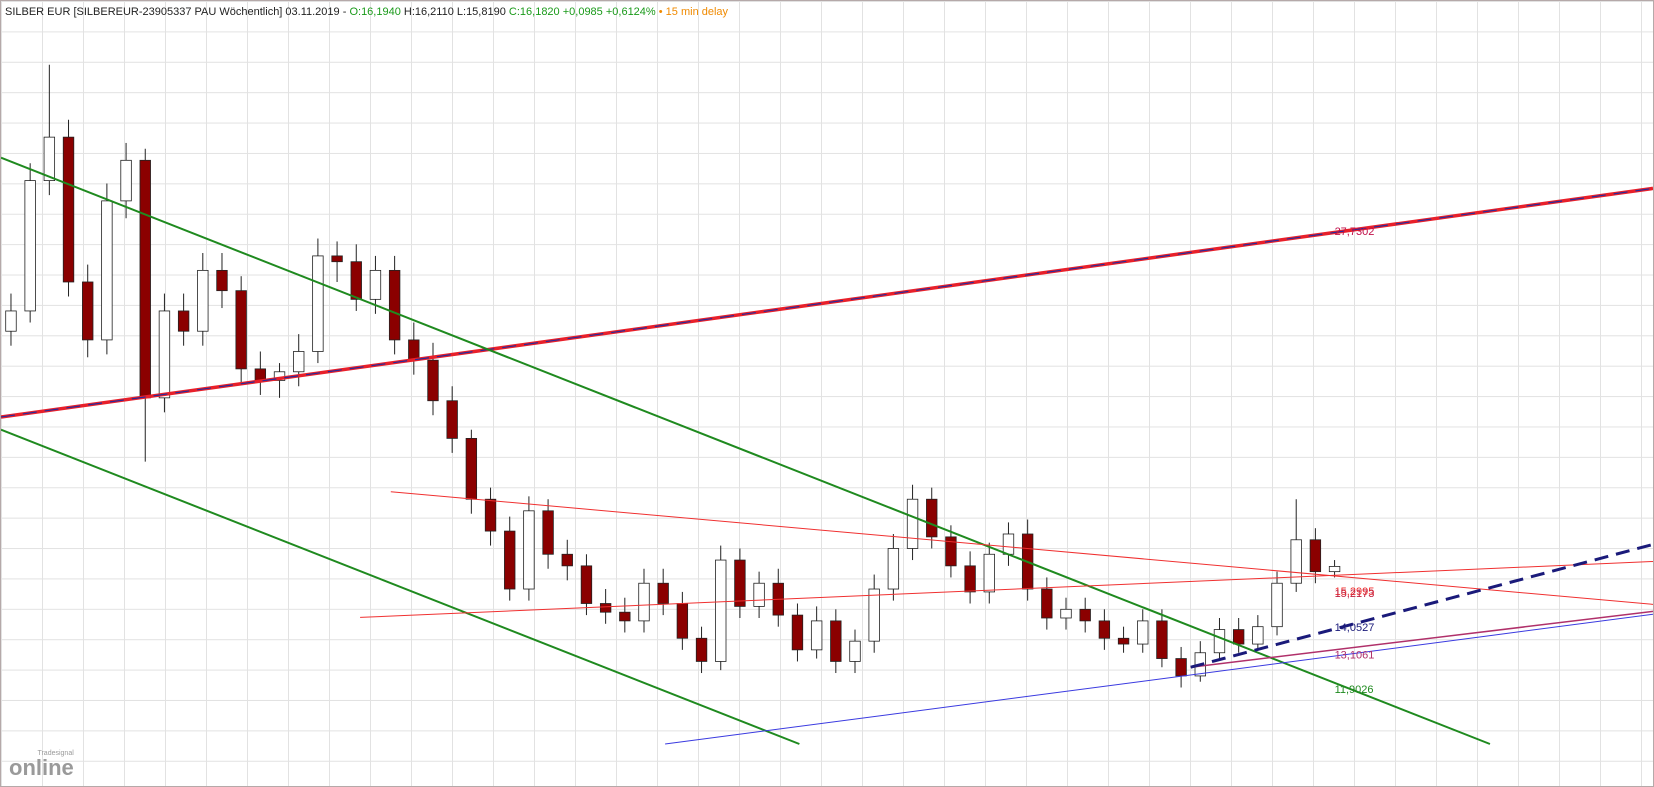  What do you see at coordinates (1355, 628) in the screenshot?
I see `line-value-label: 14,0527` at bounding box center [1355, 628].